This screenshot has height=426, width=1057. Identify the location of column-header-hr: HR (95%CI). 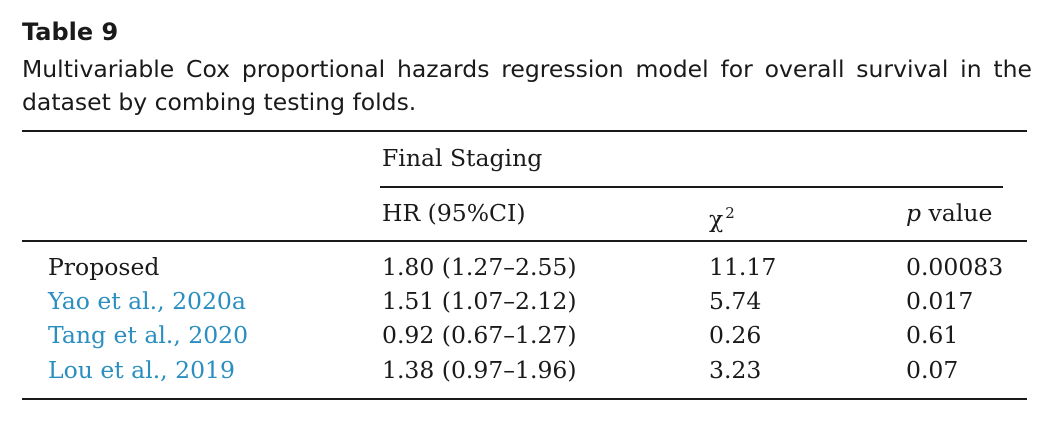
(454, 213).